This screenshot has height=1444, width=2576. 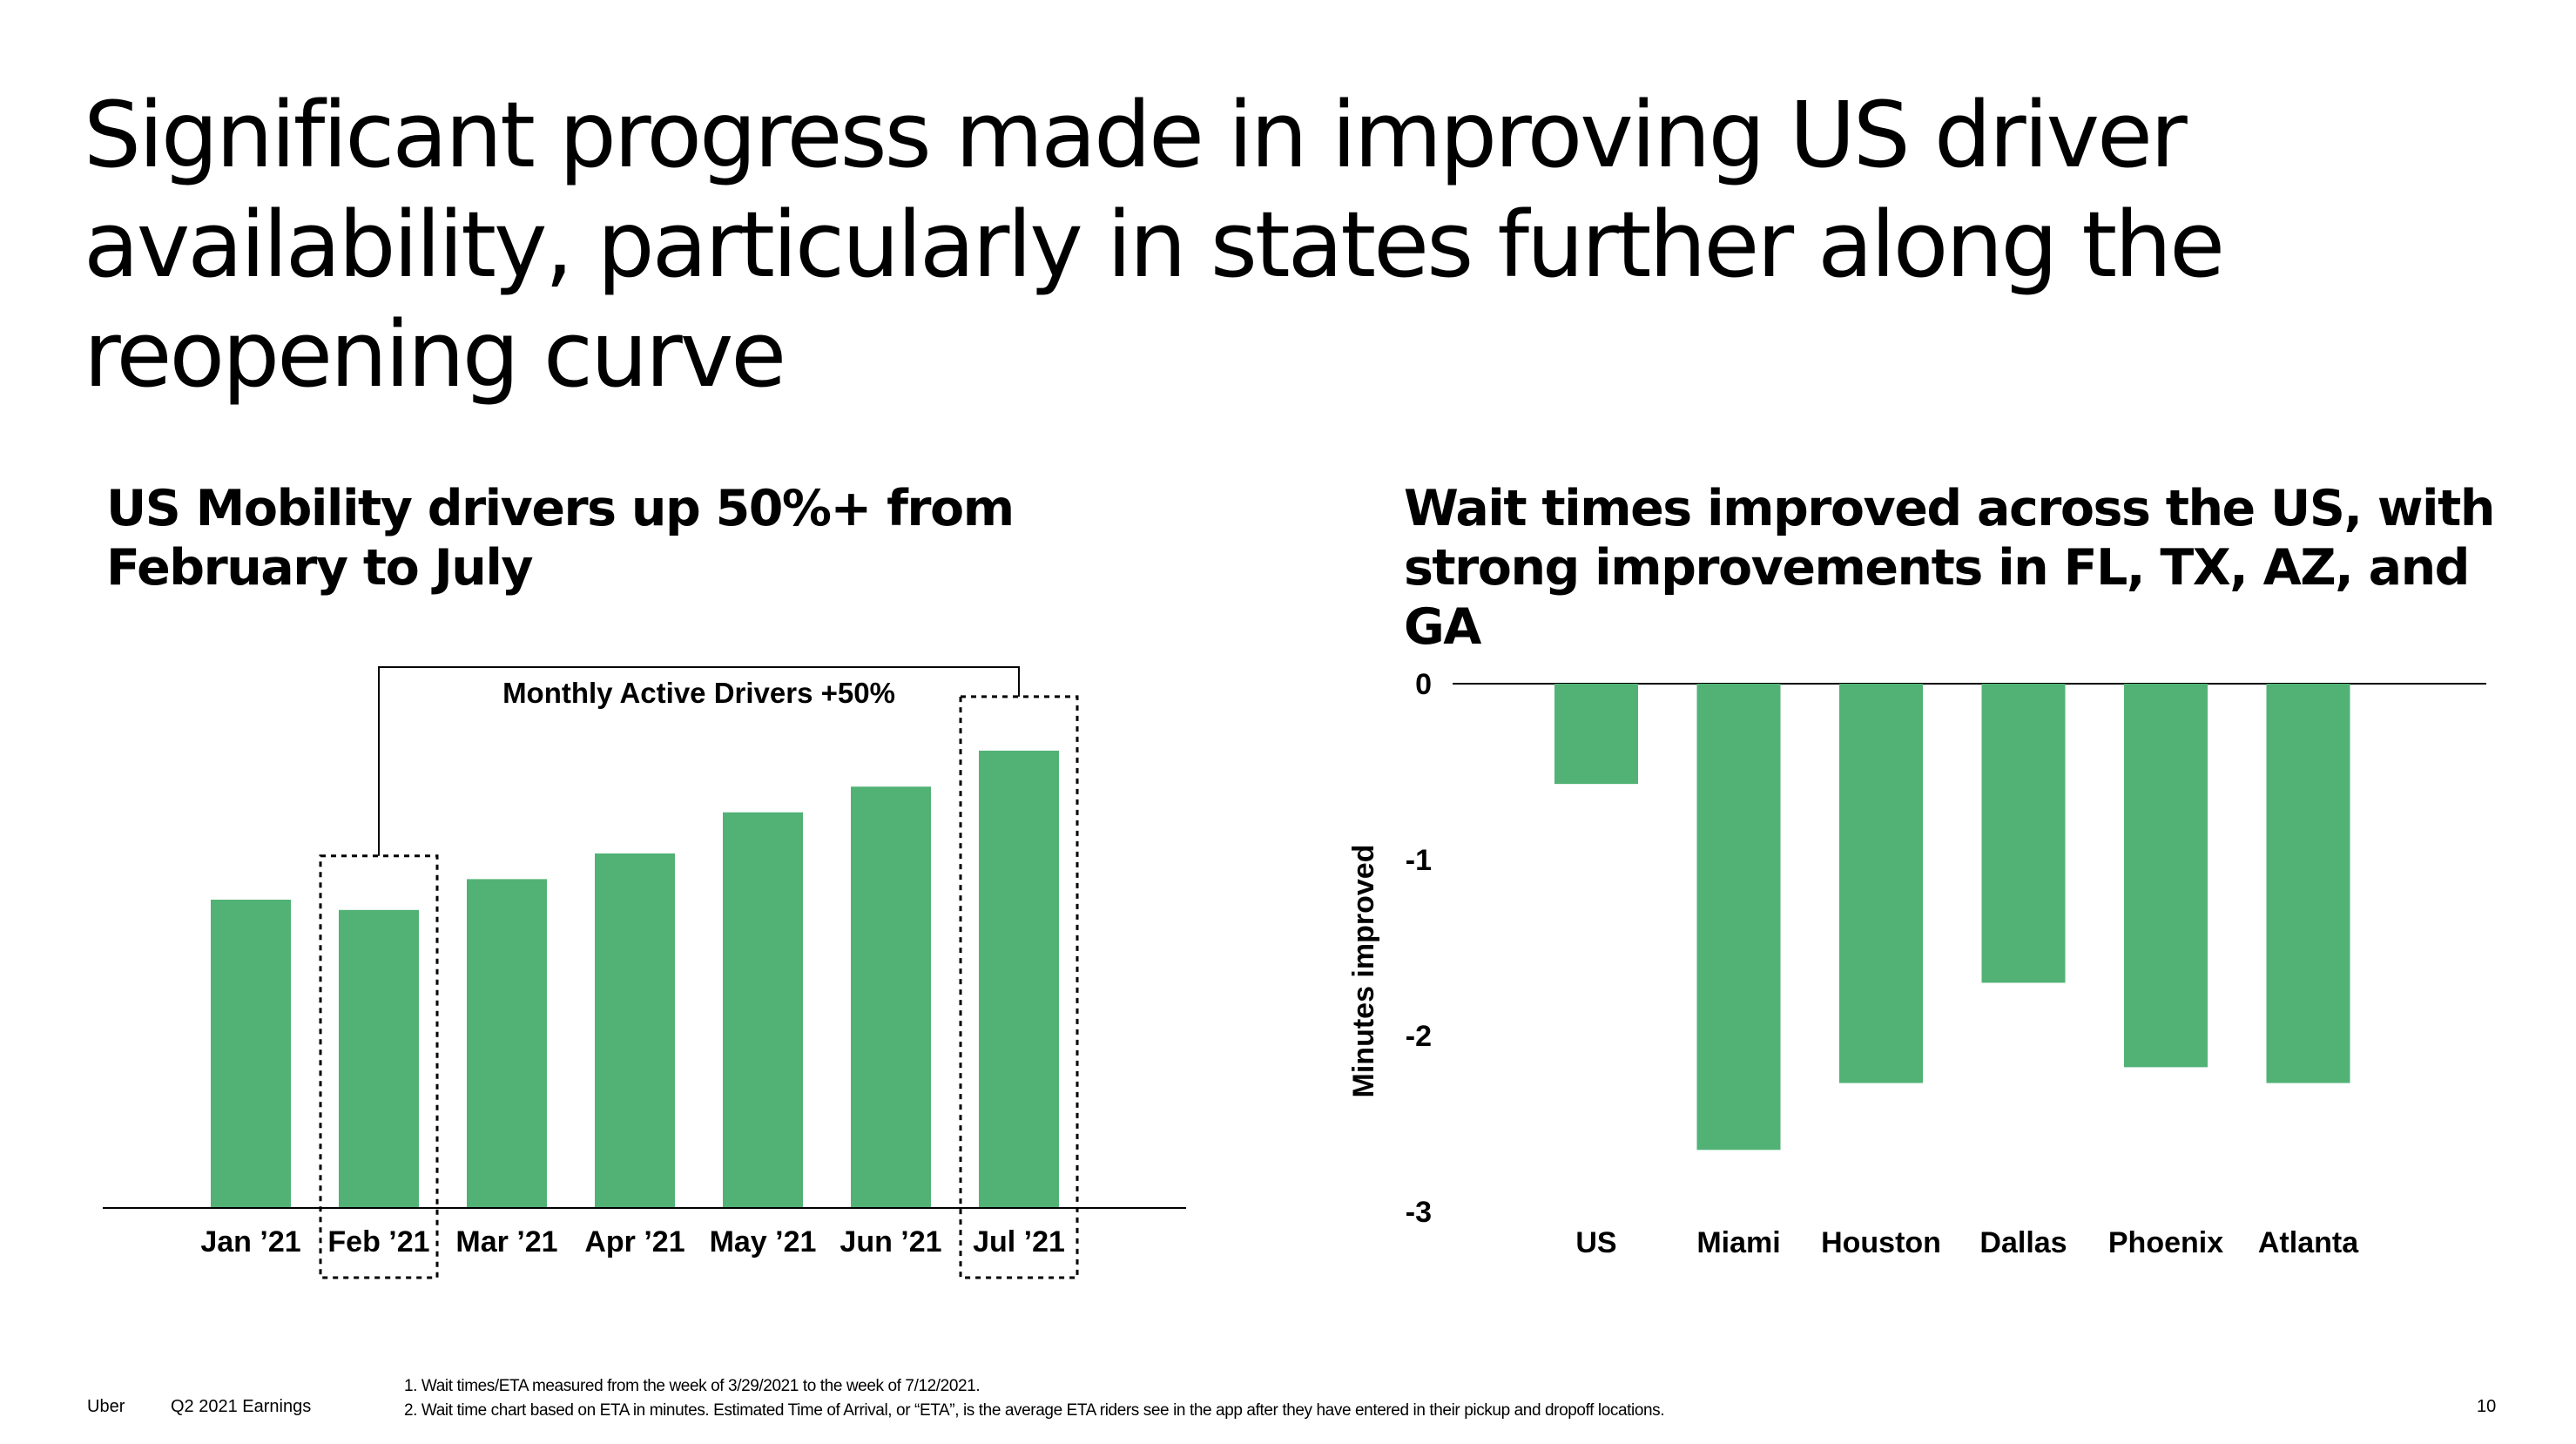 What do you see at coordinates (250, 1241) in the screenshot?
I see `x-tick-label: Jan ’21` at bounding box center [250, 1241].